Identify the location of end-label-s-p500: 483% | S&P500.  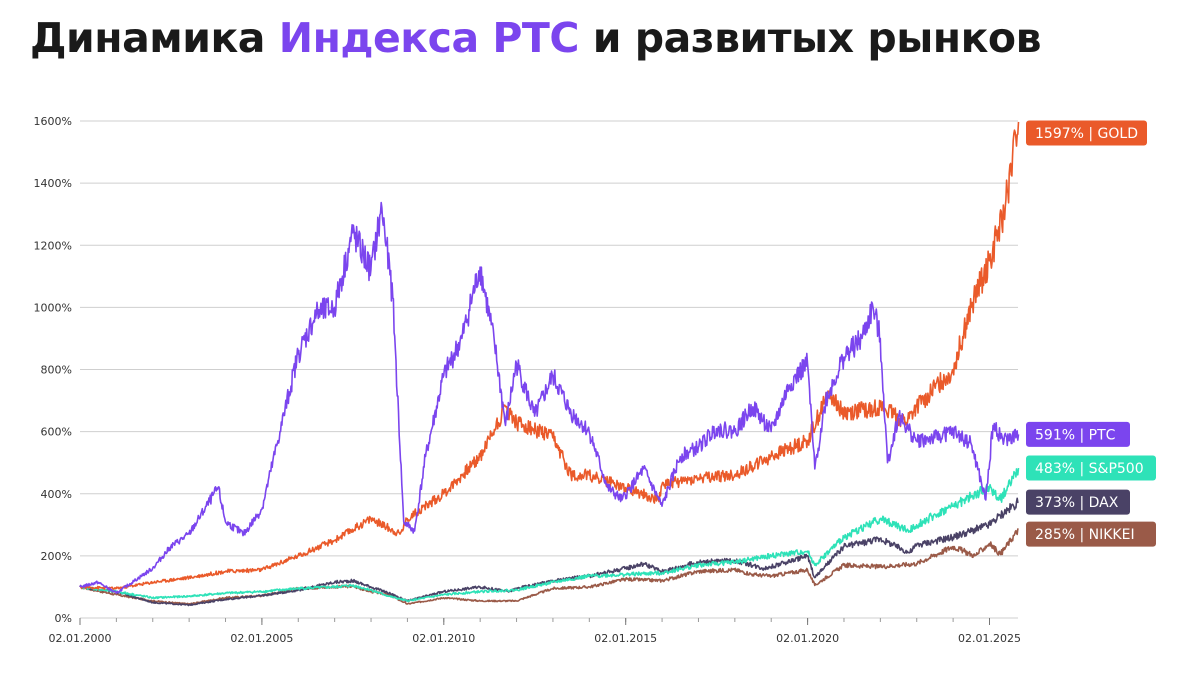
(1091, 468).